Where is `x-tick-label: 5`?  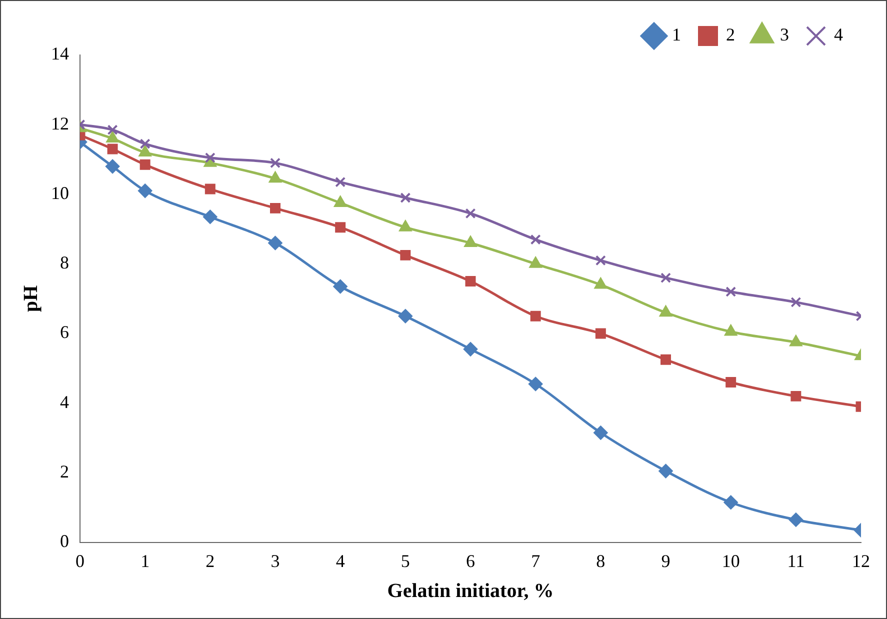 x-tick-label: 5 is located at coordinates (405, 560).